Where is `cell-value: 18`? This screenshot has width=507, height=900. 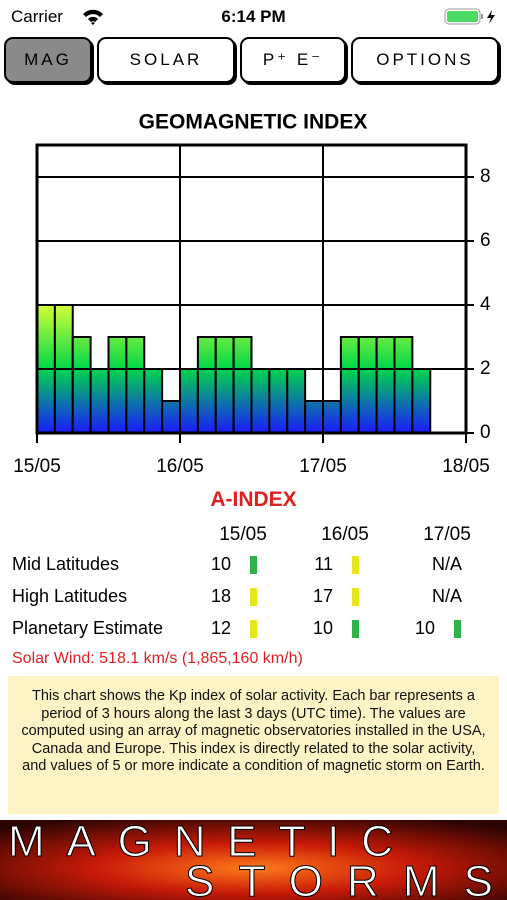 cell-value: 18 is located at coordinates (220, 596).